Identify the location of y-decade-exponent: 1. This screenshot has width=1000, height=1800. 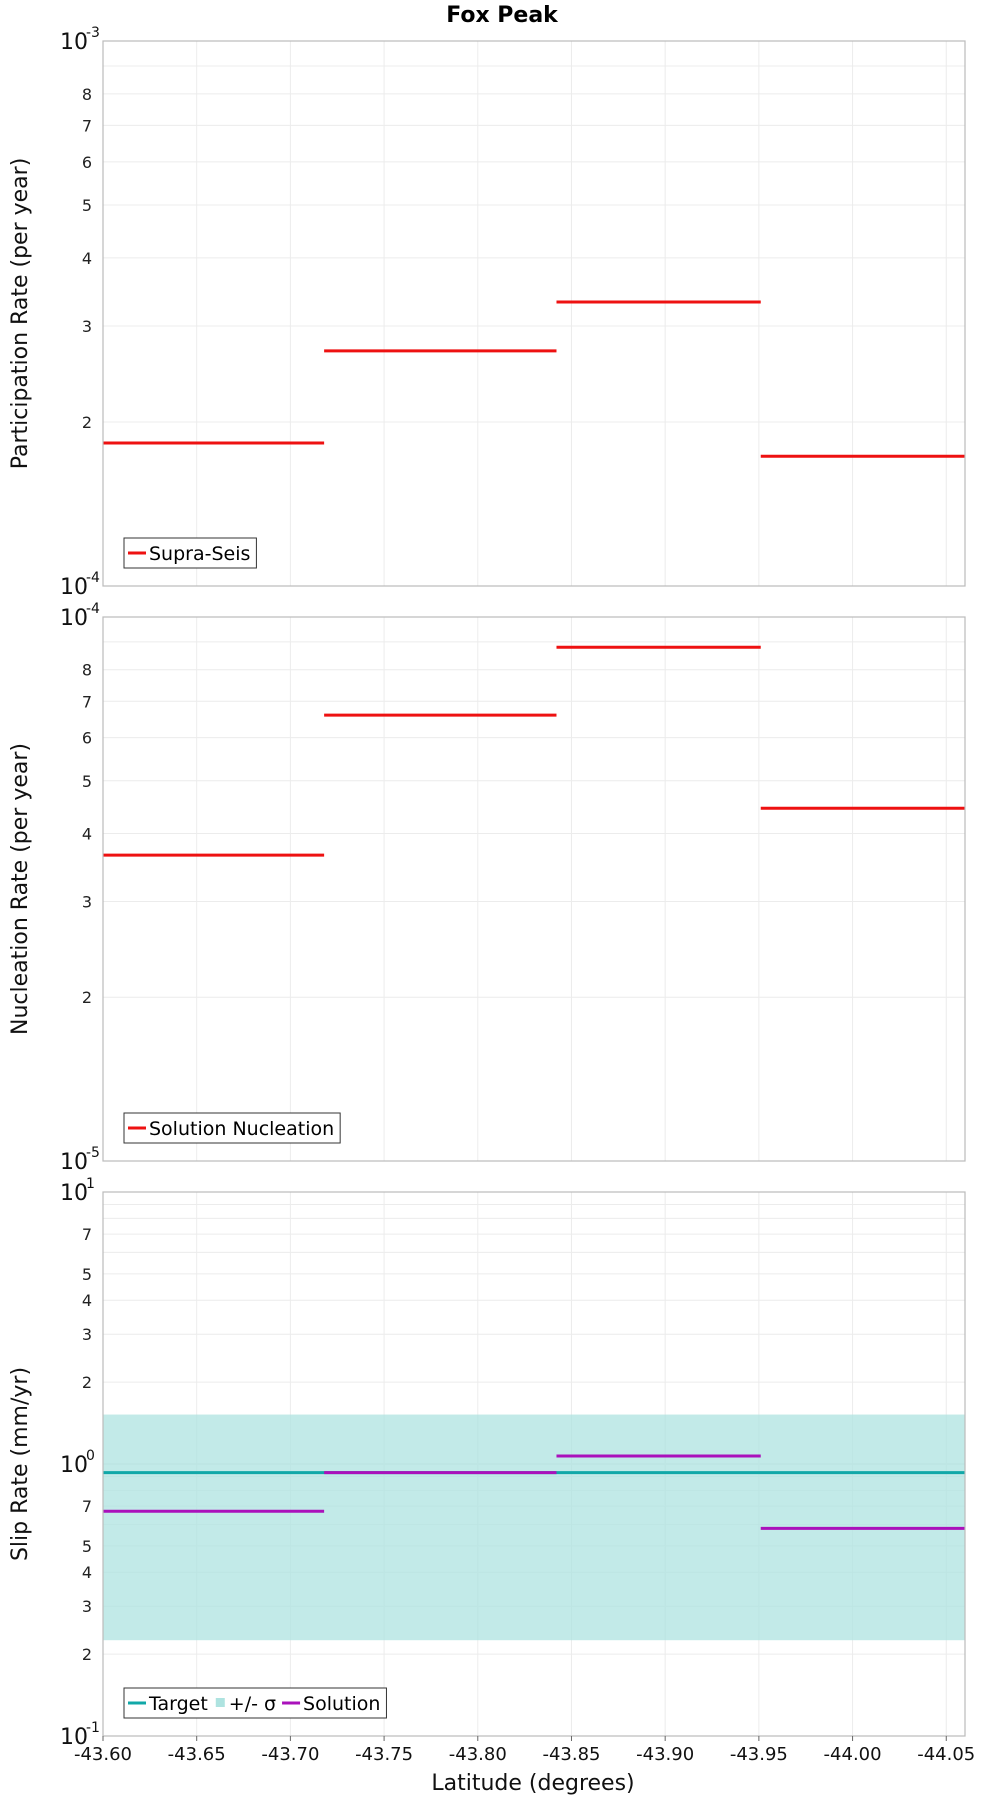
(90, 1184).